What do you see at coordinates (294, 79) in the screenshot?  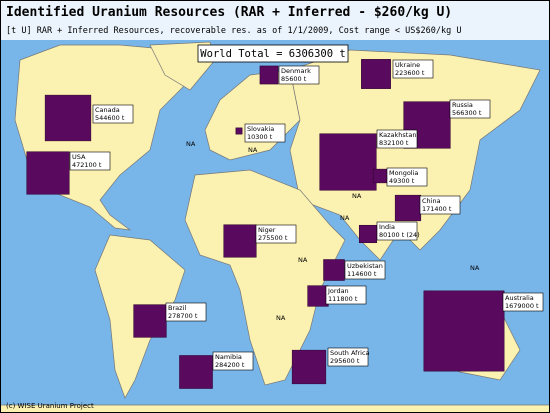 I see `country-value: 85600 t` at bounding box center [294, 79].